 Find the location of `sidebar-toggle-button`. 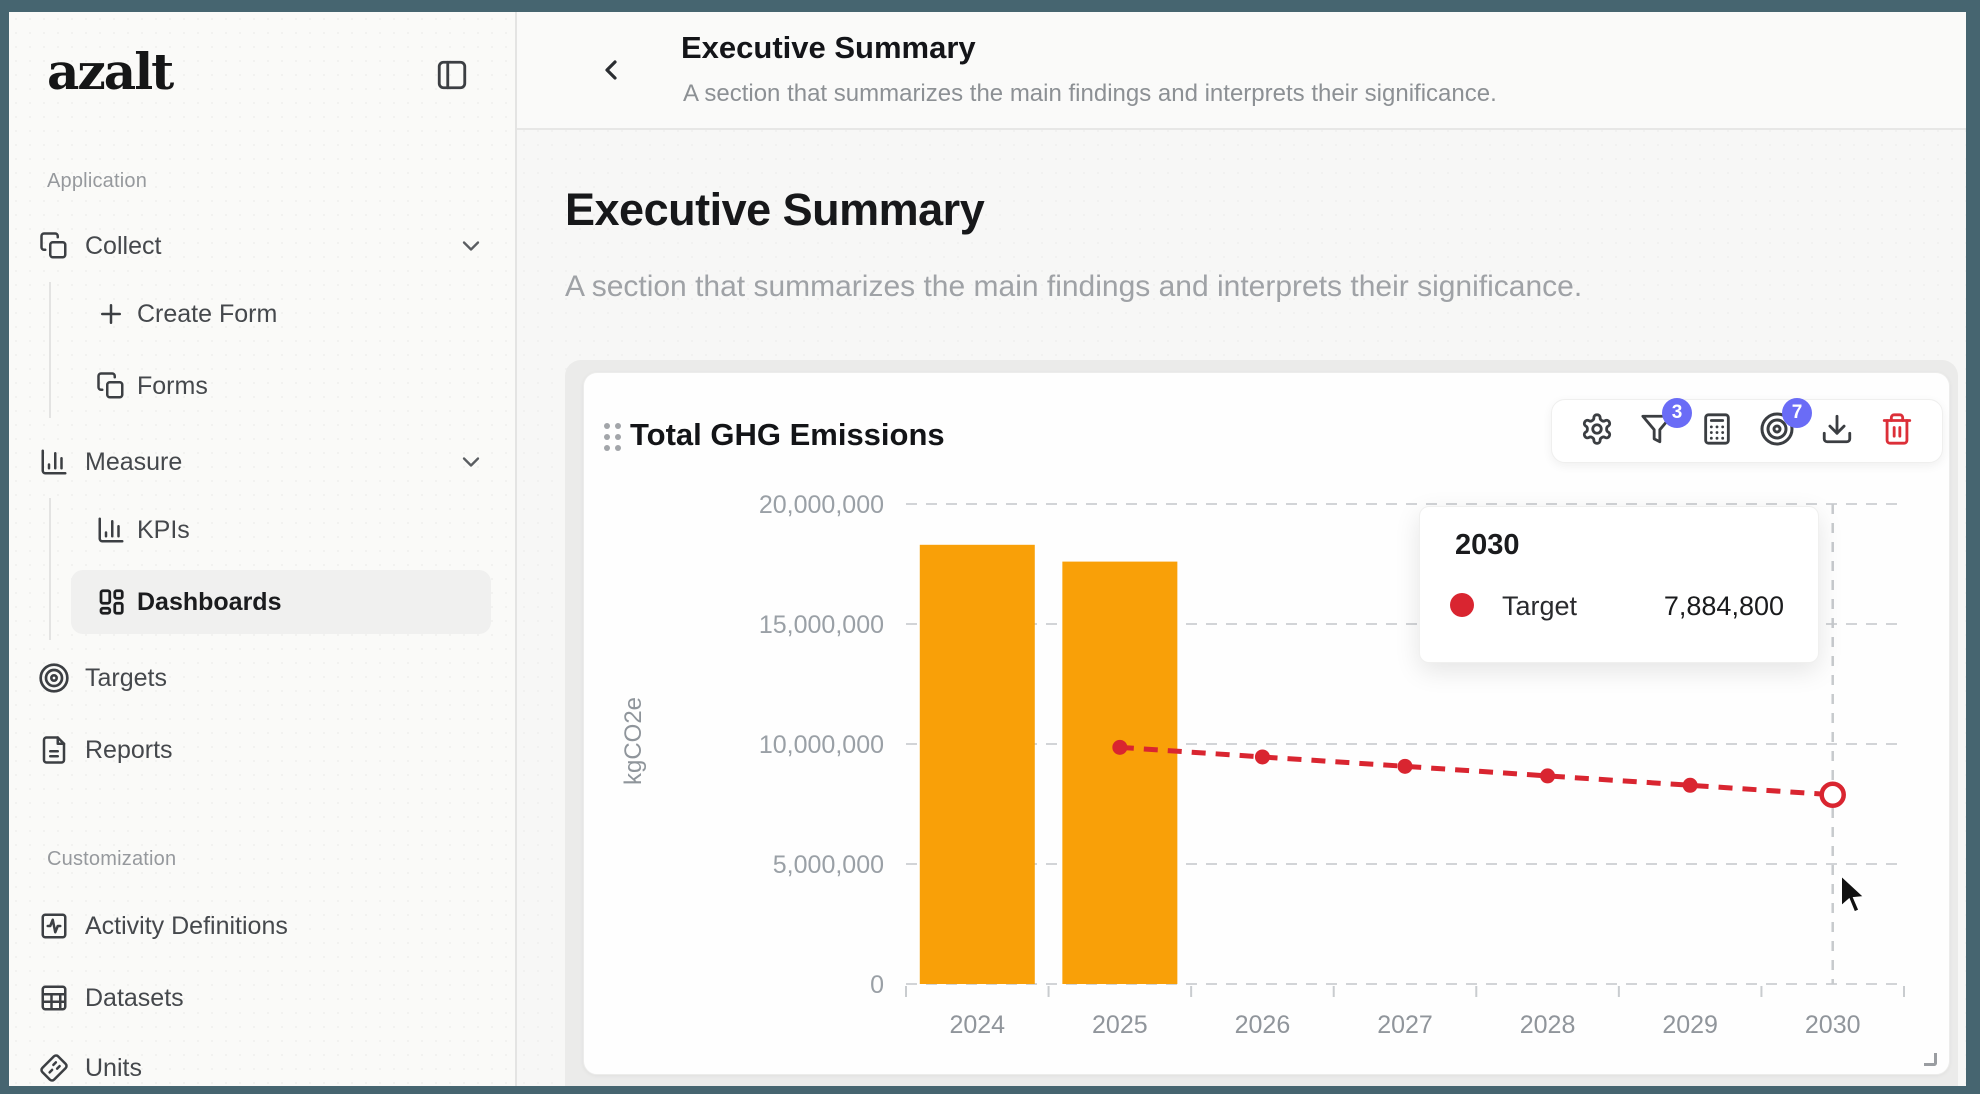

sidebar-toggle-button is located at coordinates (452, 77).